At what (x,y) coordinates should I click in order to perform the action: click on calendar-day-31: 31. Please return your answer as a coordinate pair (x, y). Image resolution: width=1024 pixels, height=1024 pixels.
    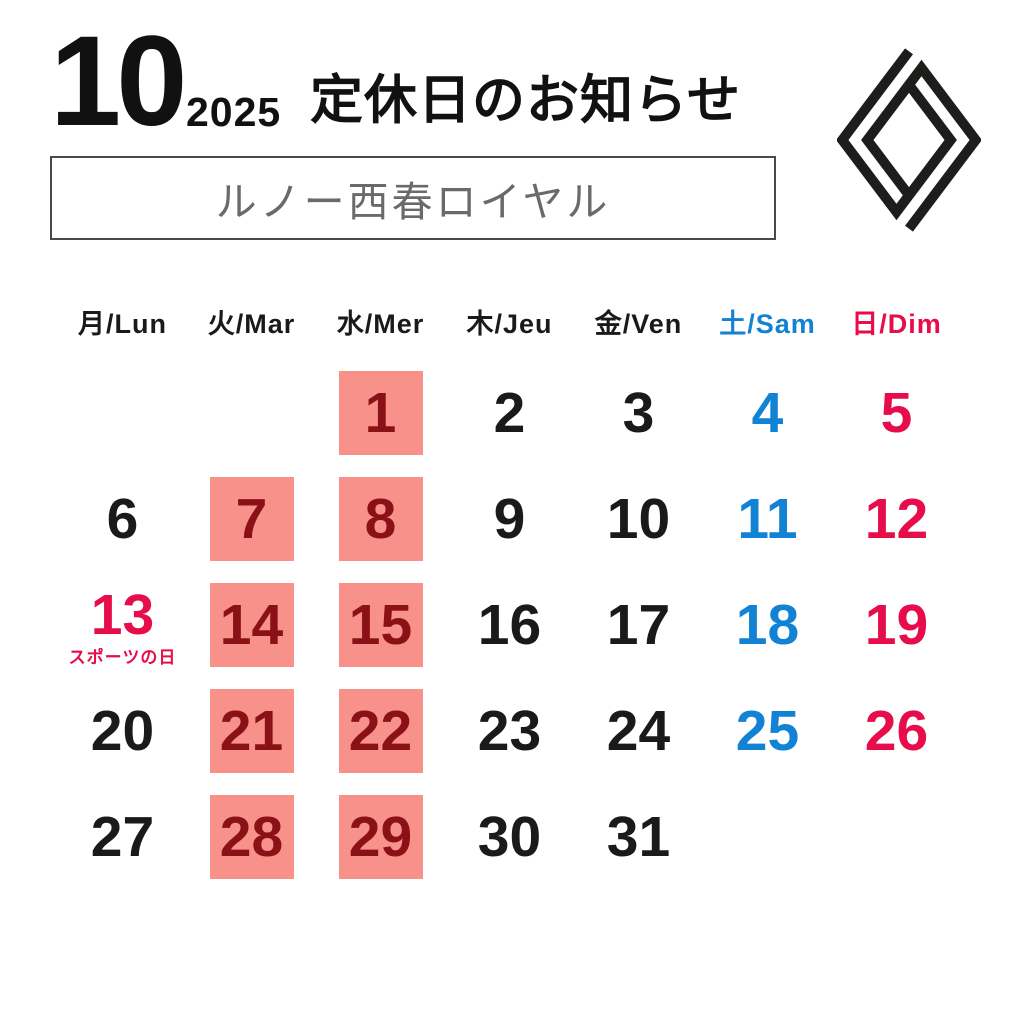
    Looking at the image, I should click on (638, 837).